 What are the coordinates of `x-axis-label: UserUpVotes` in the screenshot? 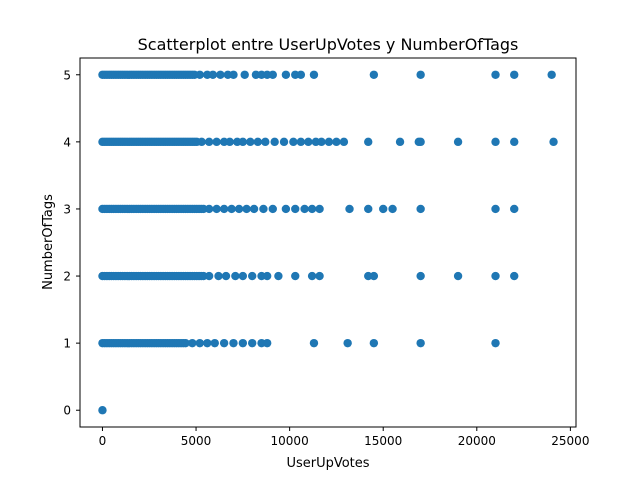 It's located at (327, 463).